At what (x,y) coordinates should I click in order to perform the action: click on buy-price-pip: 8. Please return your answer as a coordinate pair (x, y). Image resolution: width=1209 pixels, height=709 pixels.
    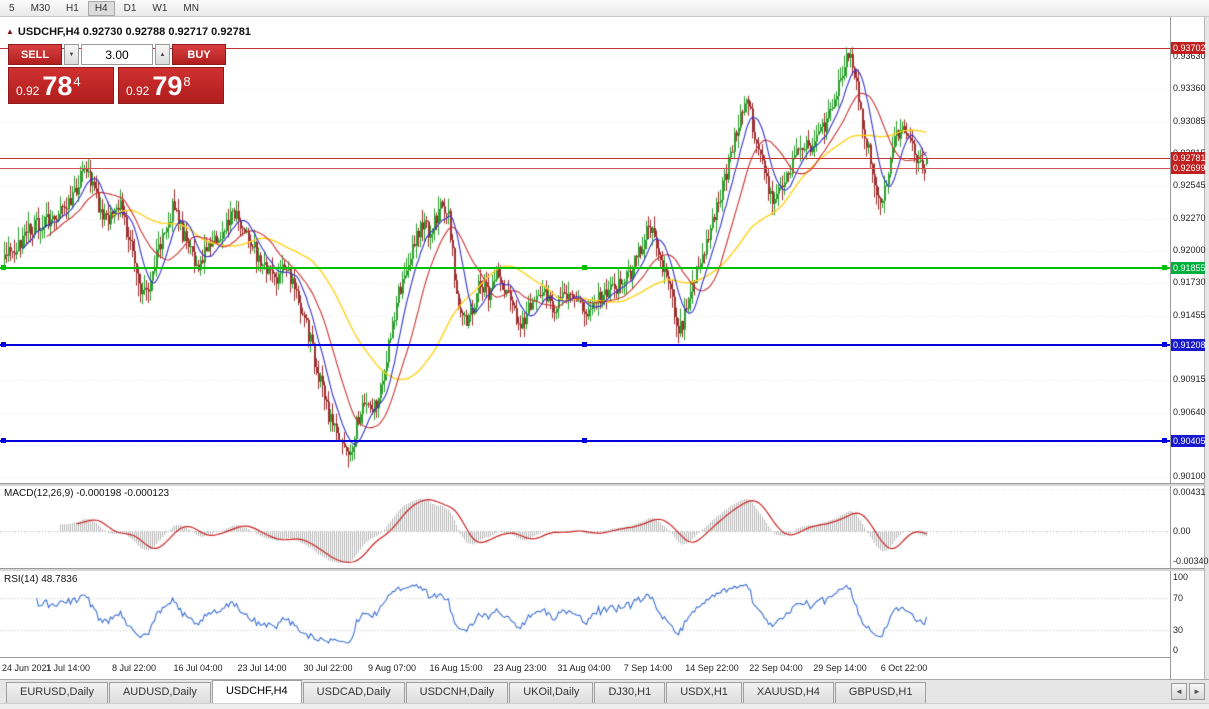
    Looking at the image, I should click on (187, 81).